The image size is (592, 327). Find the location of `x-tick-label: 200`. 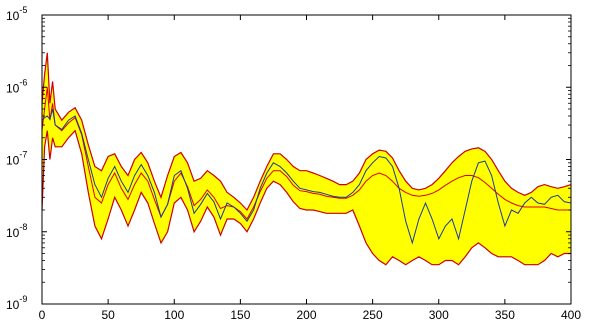

x-tick-label: 200 is located at coordinates (306, 315).